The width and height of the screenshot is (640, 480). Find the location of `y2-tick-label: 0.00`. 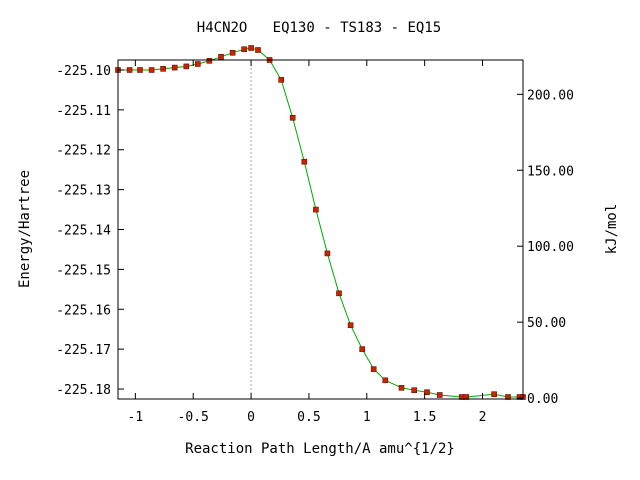

y2-tick-label: 0.00 is located at coordinates (542, 399).